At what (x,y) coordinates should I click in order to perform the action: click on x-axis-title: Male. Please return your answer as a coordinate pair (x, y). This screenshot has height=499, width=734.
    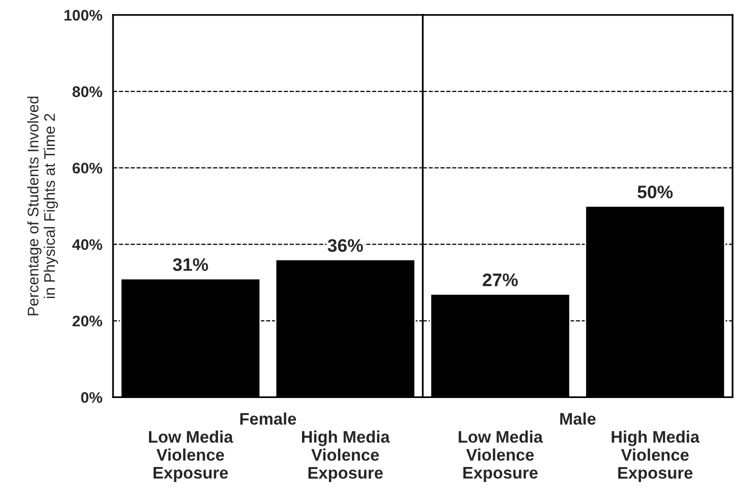
    Looking at the image, I should click on (578, 418).